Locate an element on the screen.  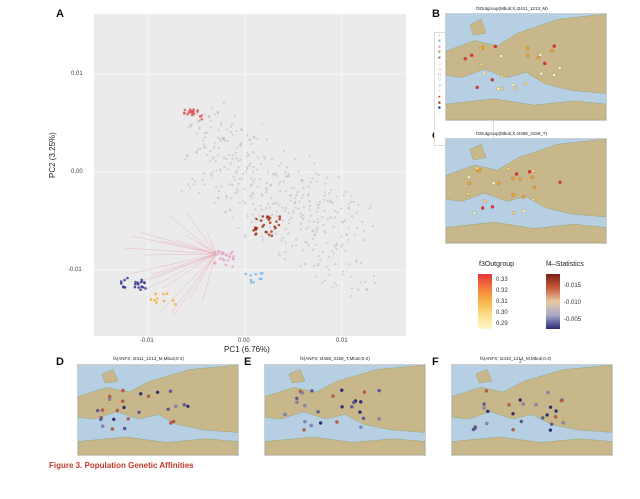
f3-scale-title: f3Outgroup is located at coordinates (497, 264).